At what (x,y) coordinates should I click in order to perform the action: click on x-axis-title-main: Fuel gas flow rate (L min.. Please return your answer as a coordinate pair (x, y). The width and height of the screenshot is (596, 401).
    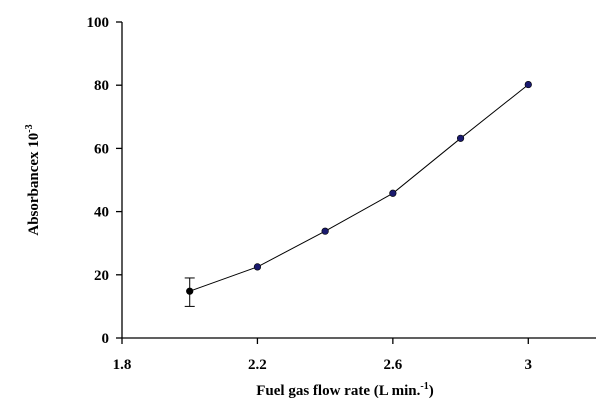
    Looking at the image, I should click on (338, 391).